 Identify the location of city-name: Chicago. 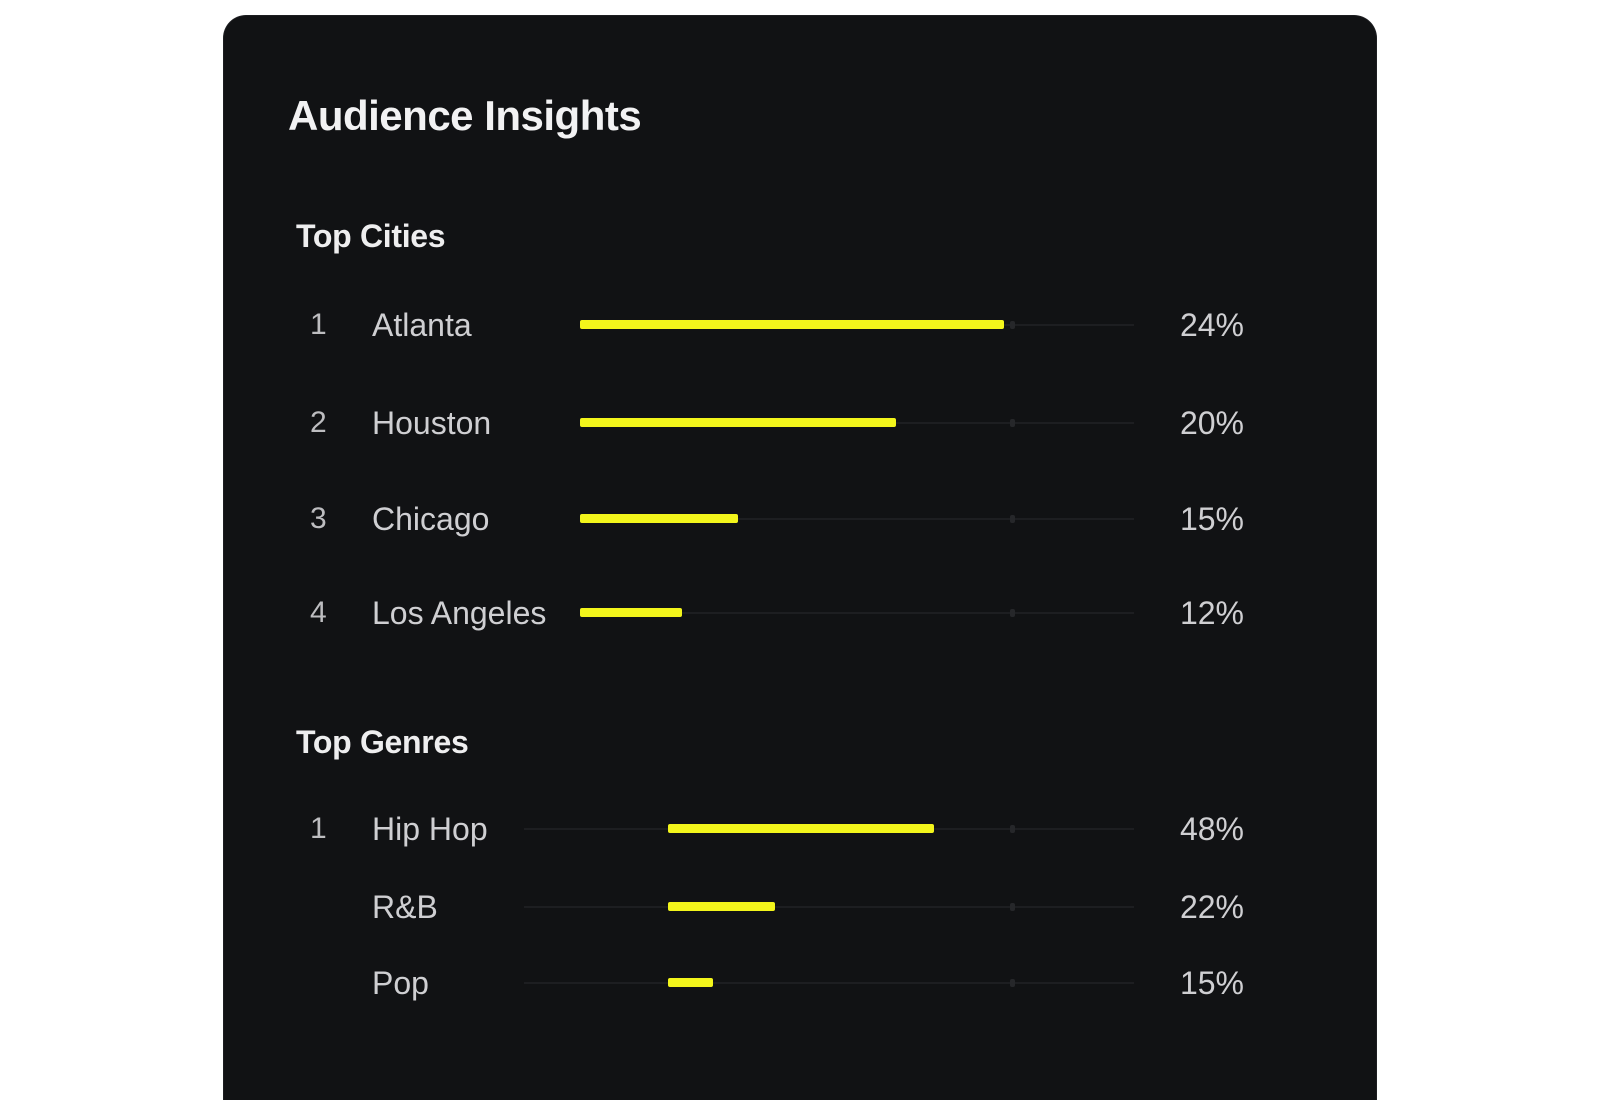
(431, 519).